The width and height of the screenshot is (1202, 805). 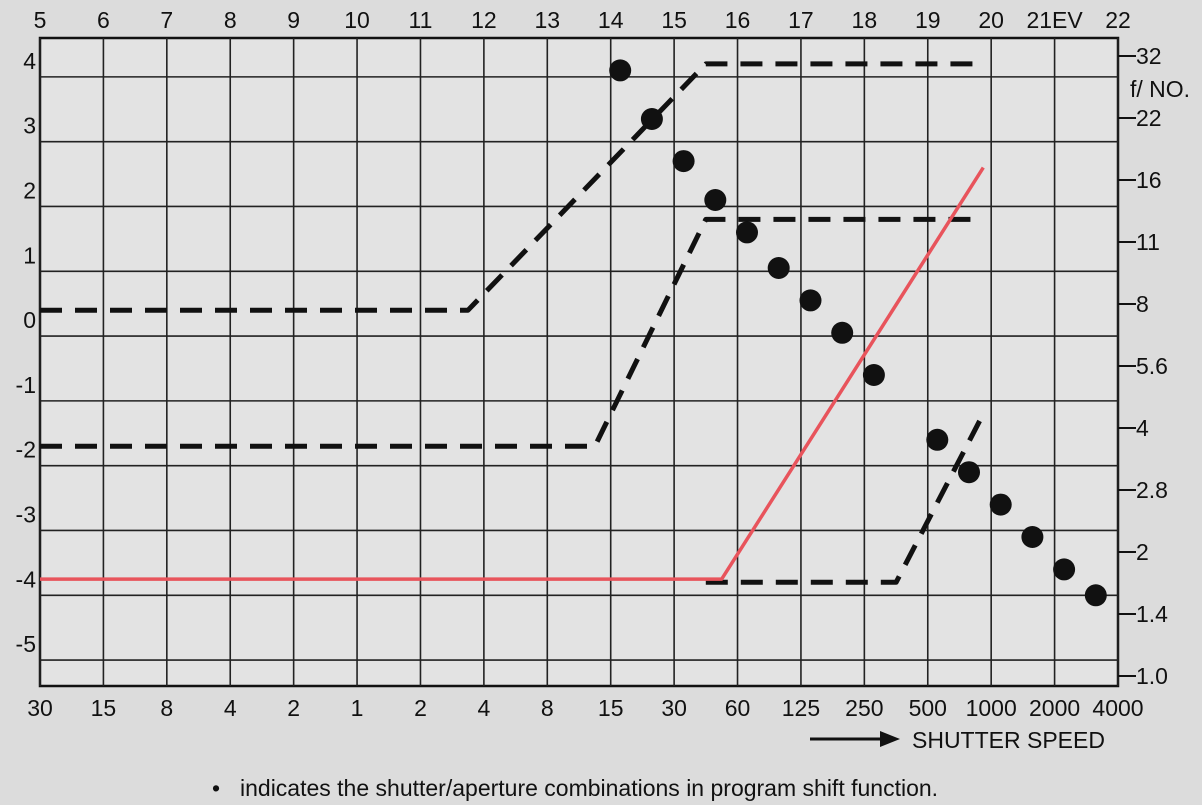 I want to click on top-tick-label: 8, so click(x=230, y=20).